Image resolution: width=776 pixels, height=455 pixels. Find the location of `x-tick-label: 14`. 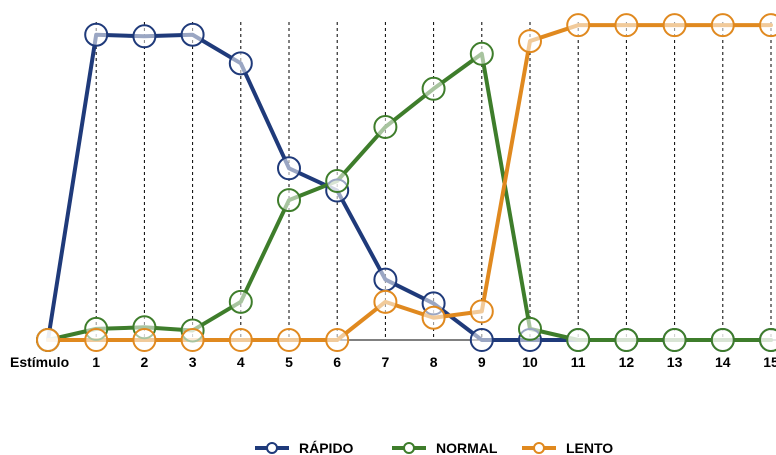

x-tick-label: 14 is located at coordinates (723, 362).